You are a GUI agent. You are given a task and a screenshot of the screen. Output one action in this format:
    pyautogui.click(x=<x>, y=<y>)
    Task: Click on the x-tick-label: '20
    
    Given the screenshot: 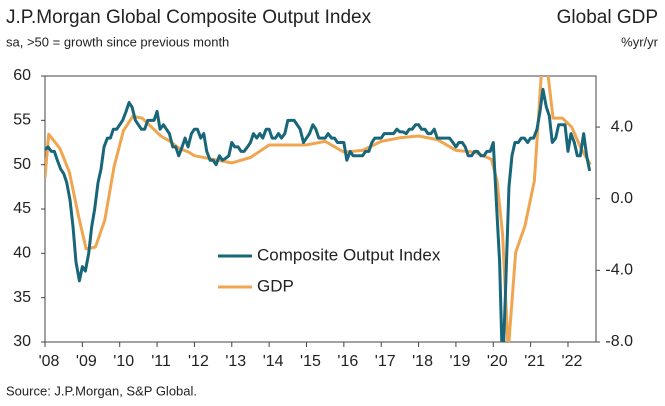 What is the action you would take?
    pyautogui.click(x=497, y=361)
    